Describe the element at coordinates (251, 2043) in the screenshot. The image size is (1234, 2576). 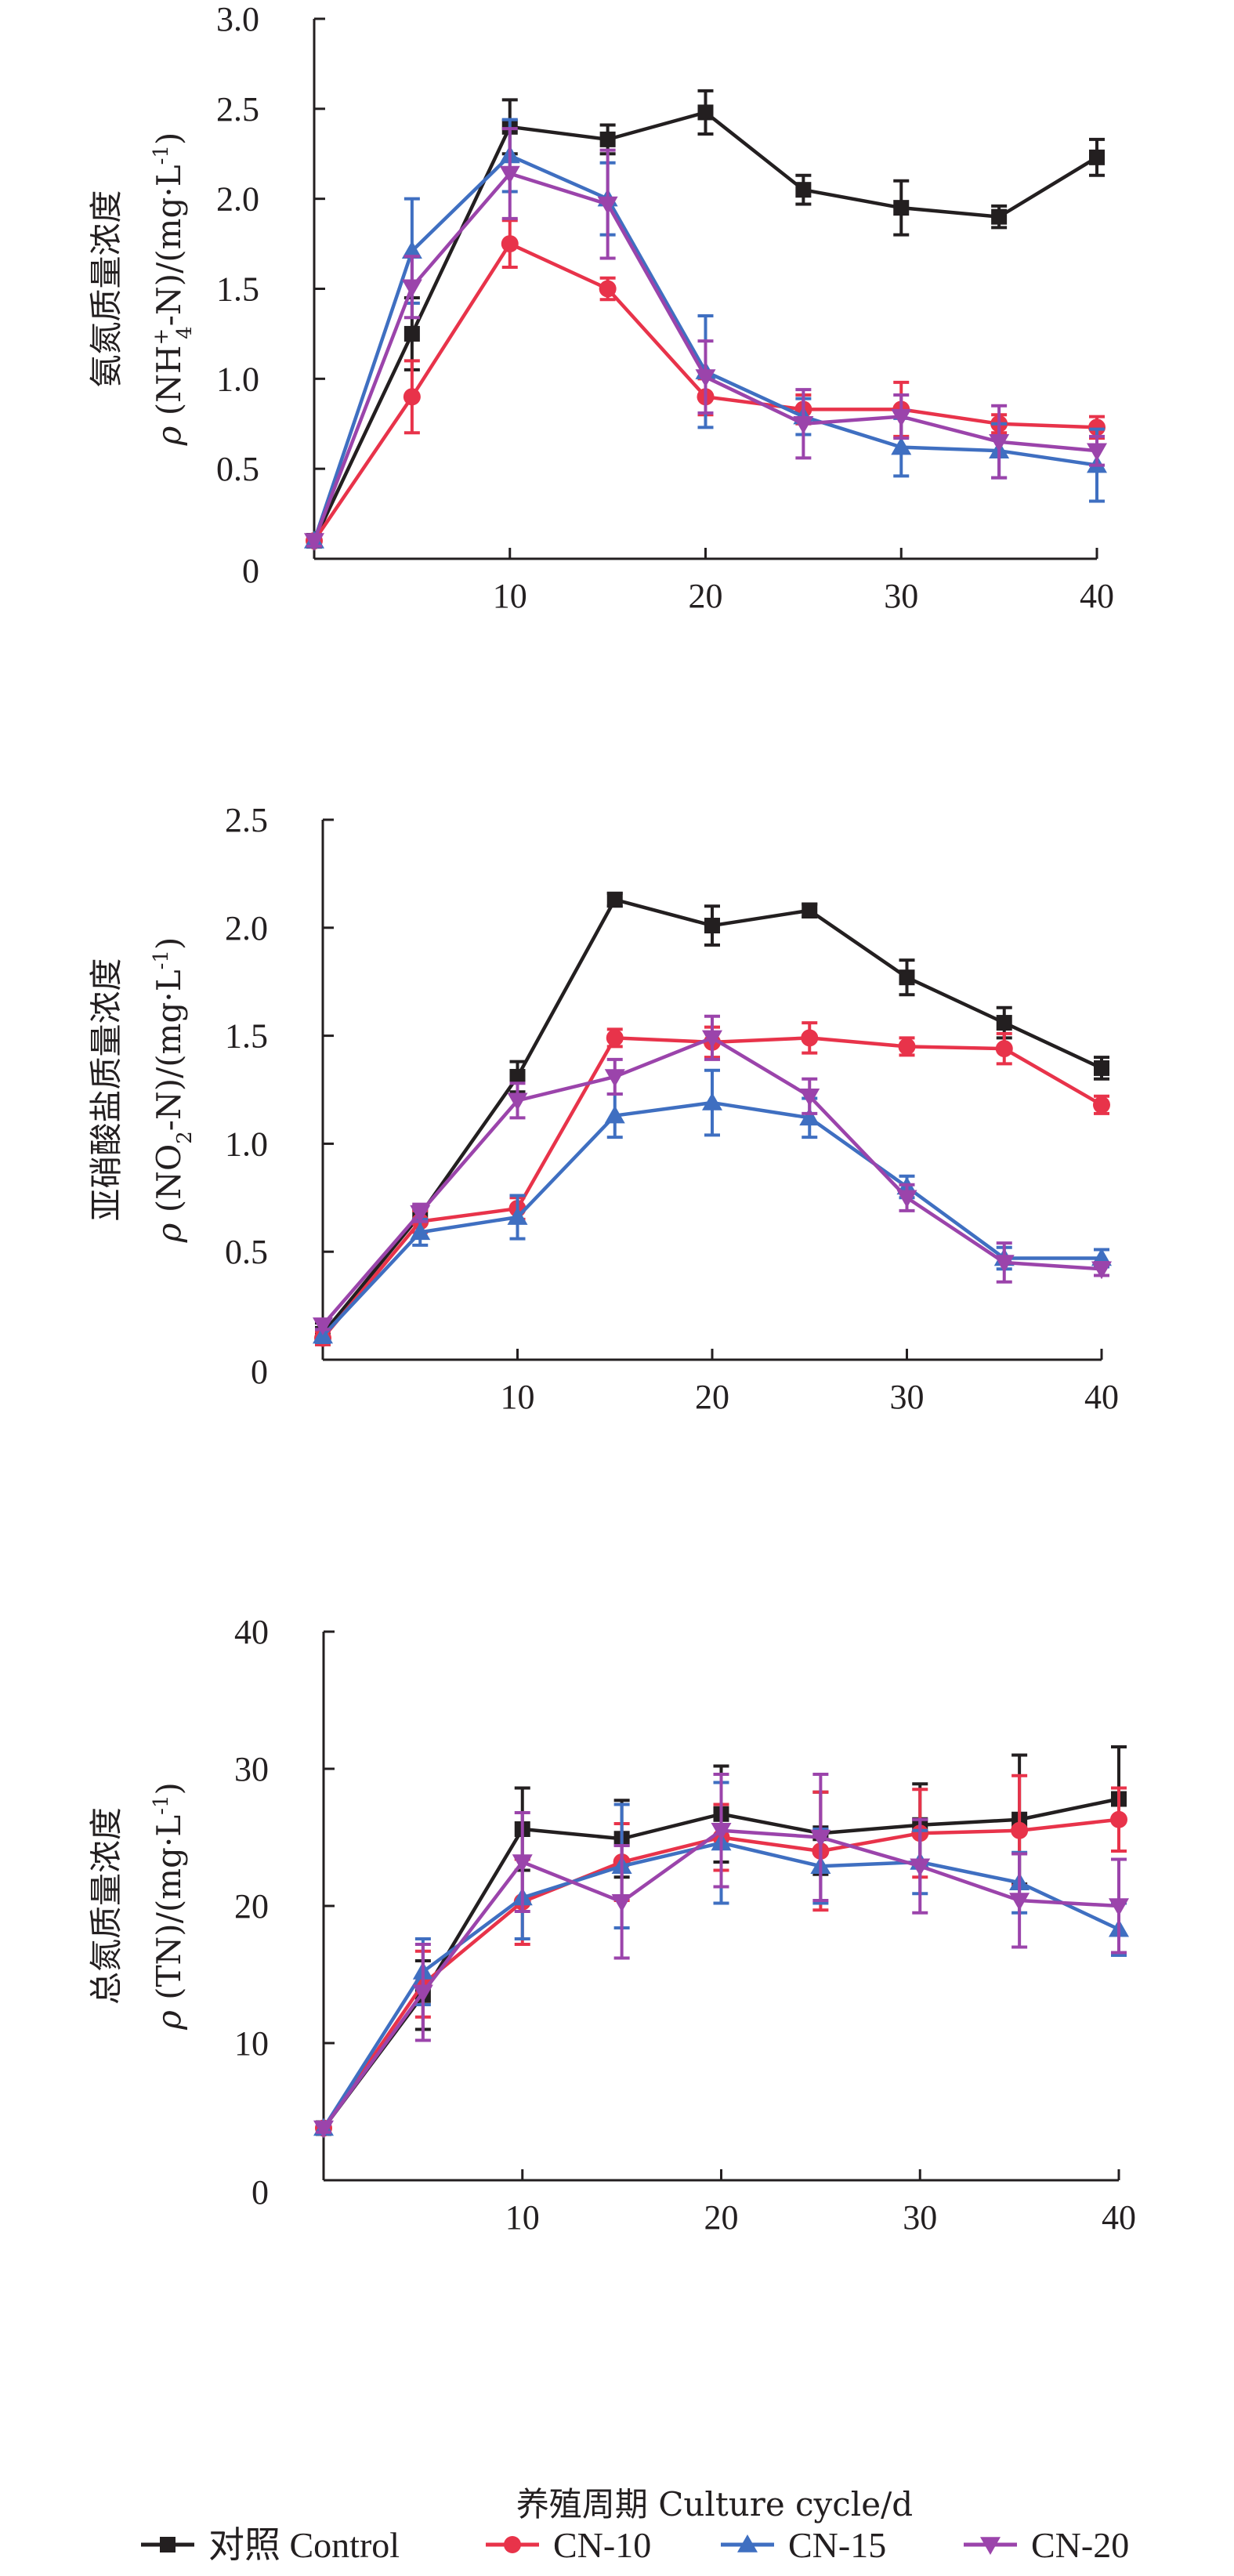
I see `y-tick-label: 10` at that location.